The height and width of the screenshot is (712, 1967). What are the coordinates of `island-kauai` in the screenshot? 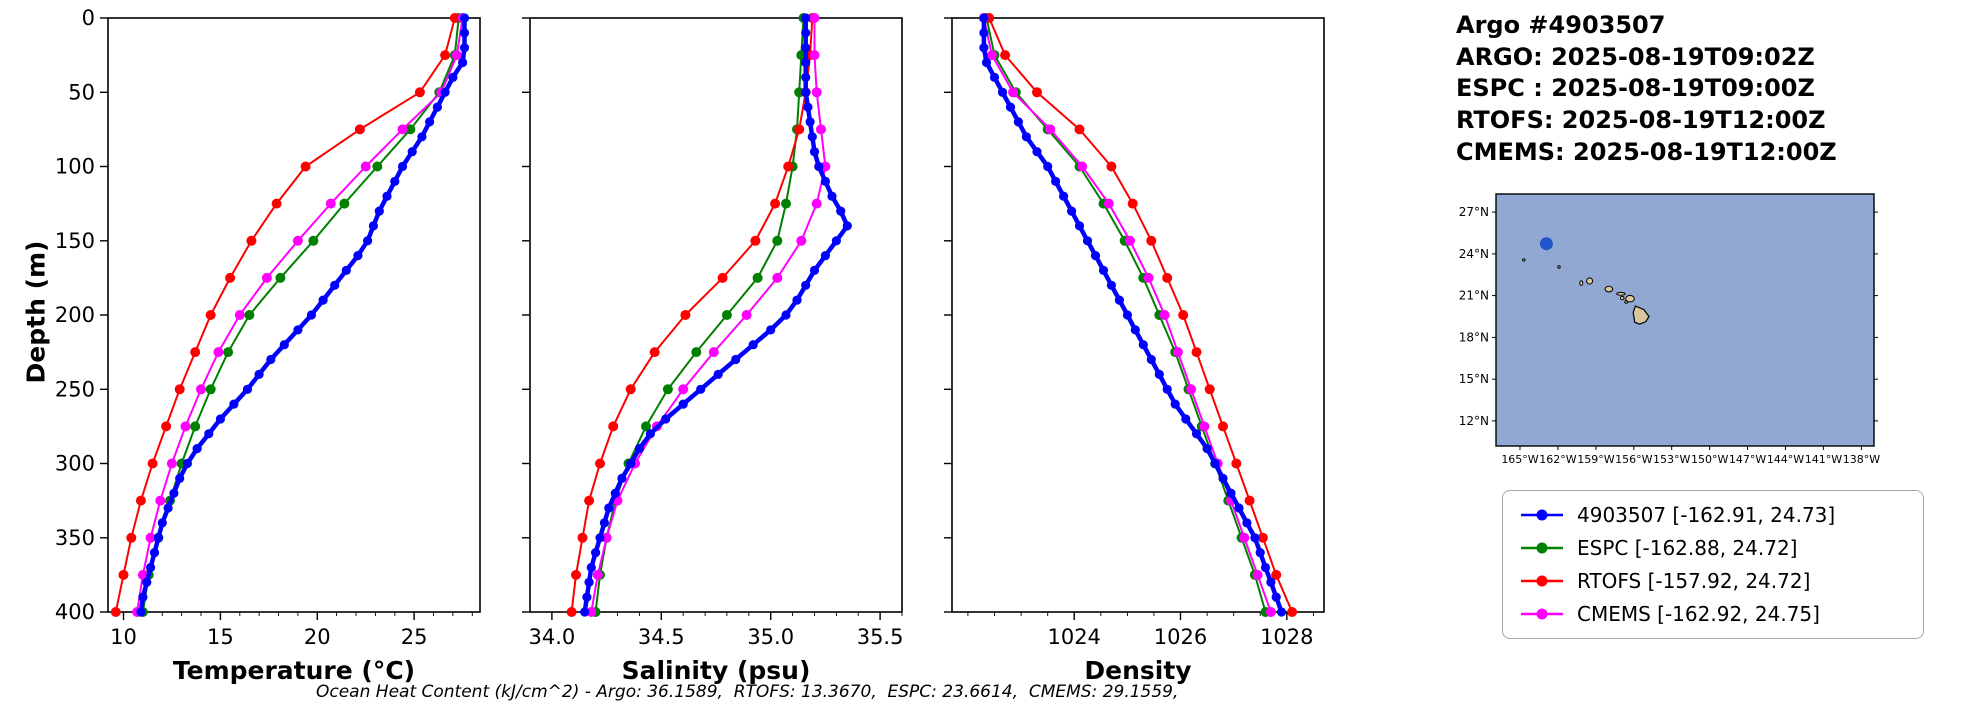 It's located at (1590, 281).